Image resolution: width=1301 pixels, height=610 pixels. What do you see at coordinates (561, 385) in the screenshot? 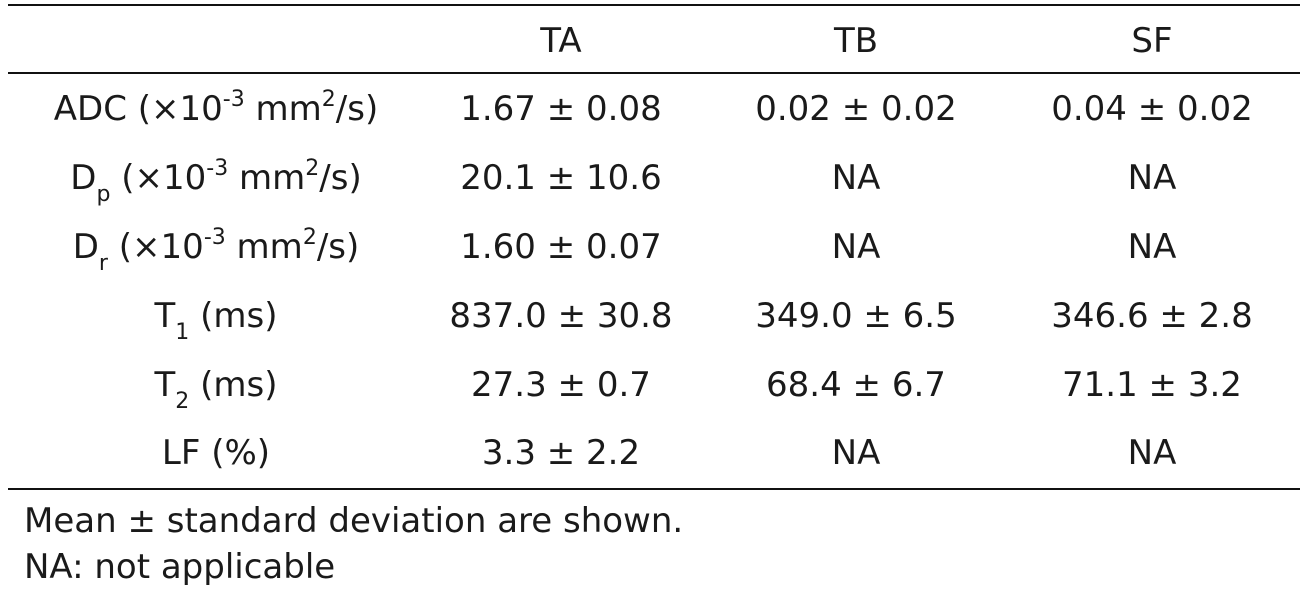
I see `cell-t2-ta: 27.3 ± 0.7` at bounding box center [561, 385].